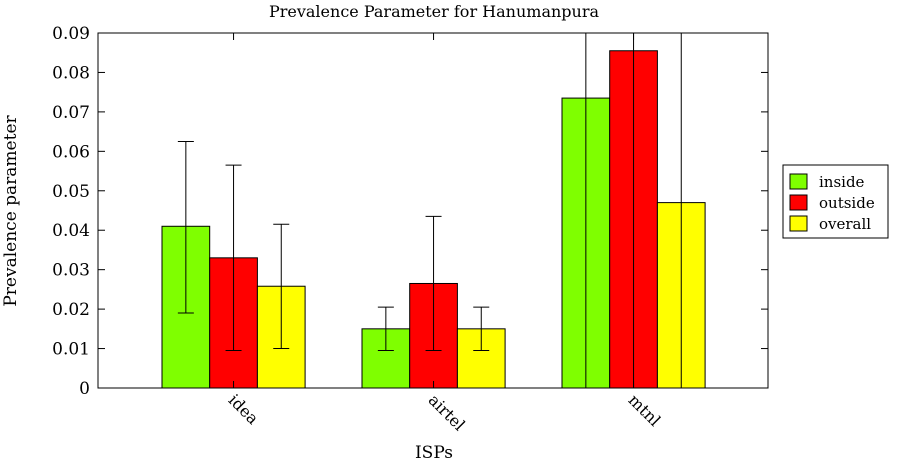 The height and width of the screenshot is (461, 911). Describe the element at coordinates (71, 231) in the screenshot. I see `y-tick-label: 0.04` at that location.